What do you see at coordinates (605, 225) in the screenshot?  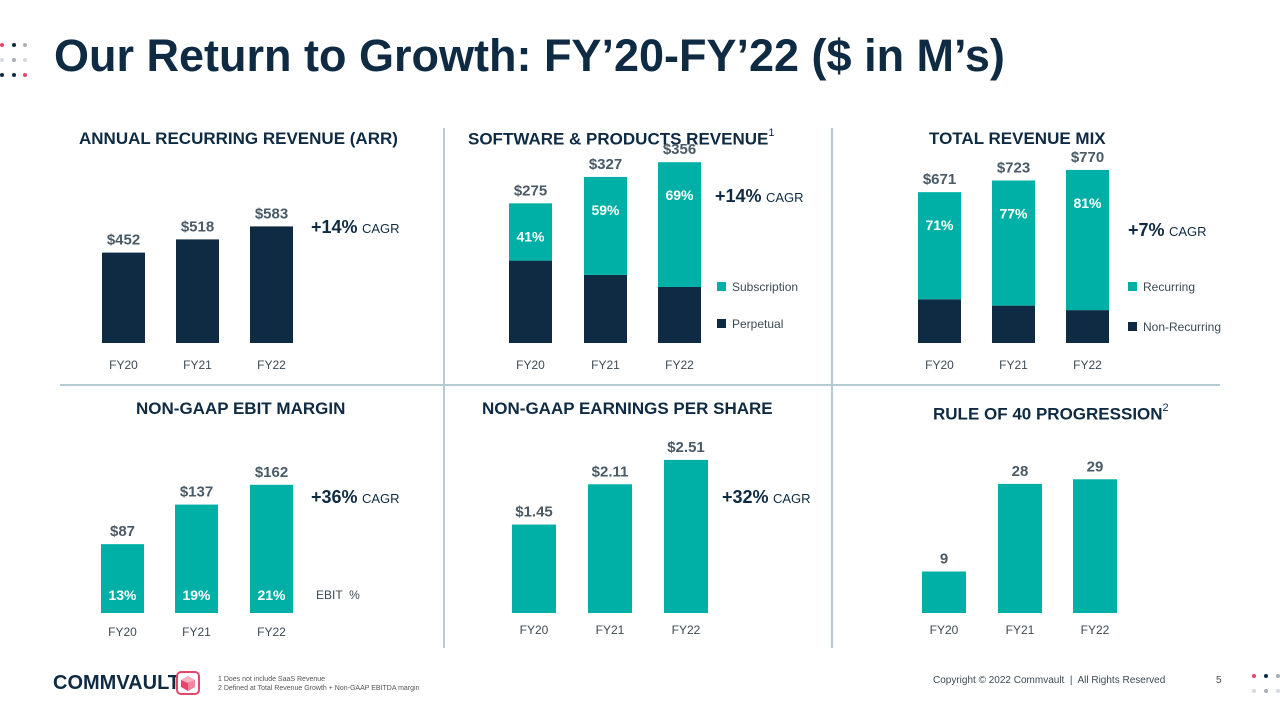 I see `software-bar-subscription-fy21` at bounding box center [605, 225].